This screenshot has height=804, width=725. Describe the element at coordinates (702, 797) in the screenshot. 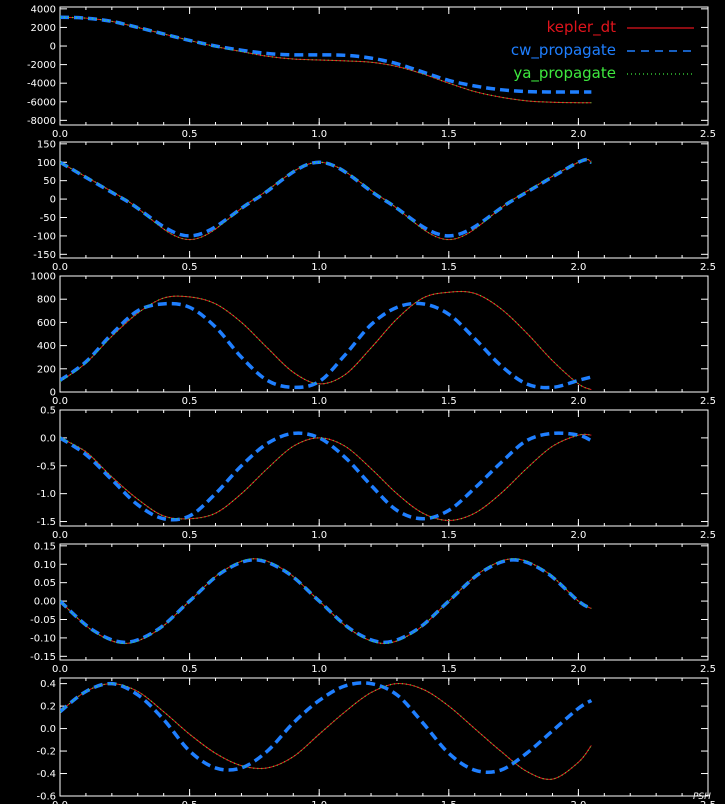

I see `watermark-text: PSH` at that location.